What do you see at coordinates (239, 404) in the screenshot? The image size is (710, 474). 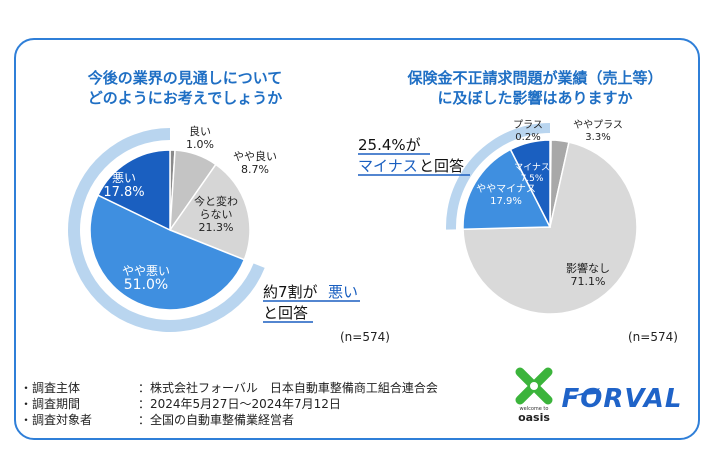 I see `survey-info-value: ：2024年5月27日～2024年7月12日` at bounding box center [239, 404].